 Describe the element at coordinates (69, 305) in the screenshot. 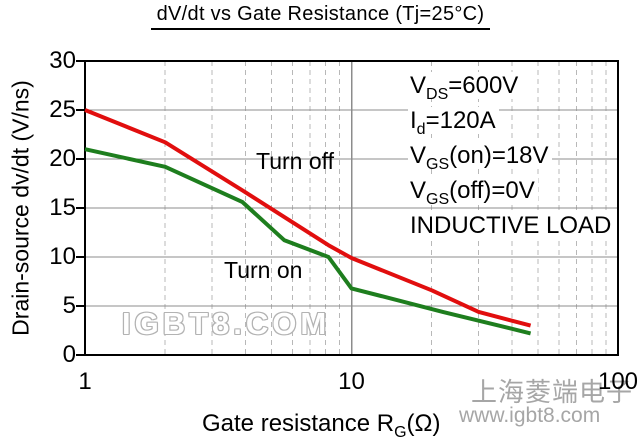

I see `y-tick-label: 5` at that location.